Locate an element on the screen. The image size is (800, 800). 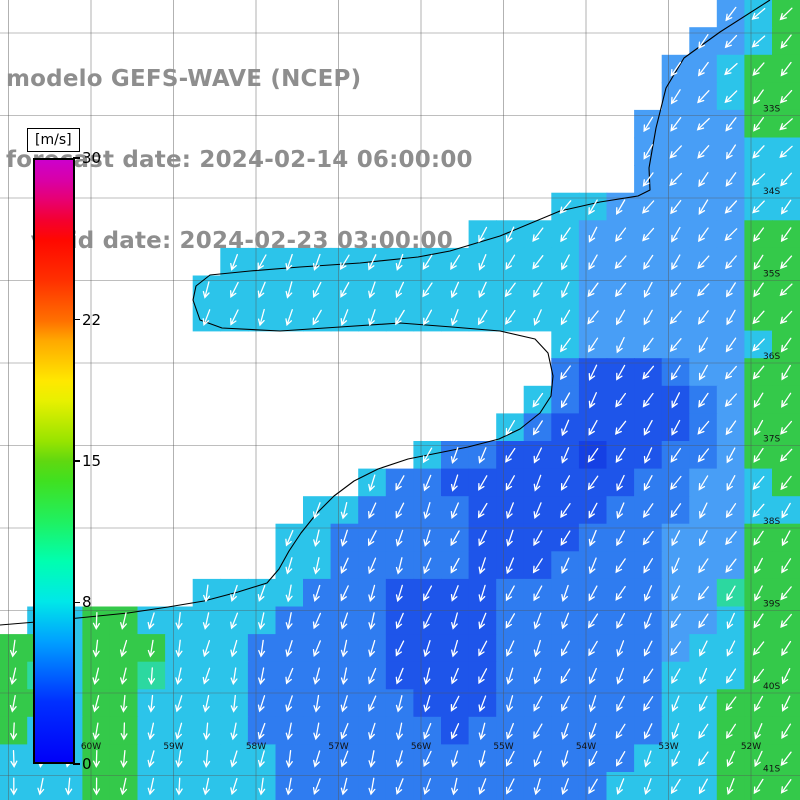
latitude-label: 36S is located at coordinates (771, 357).